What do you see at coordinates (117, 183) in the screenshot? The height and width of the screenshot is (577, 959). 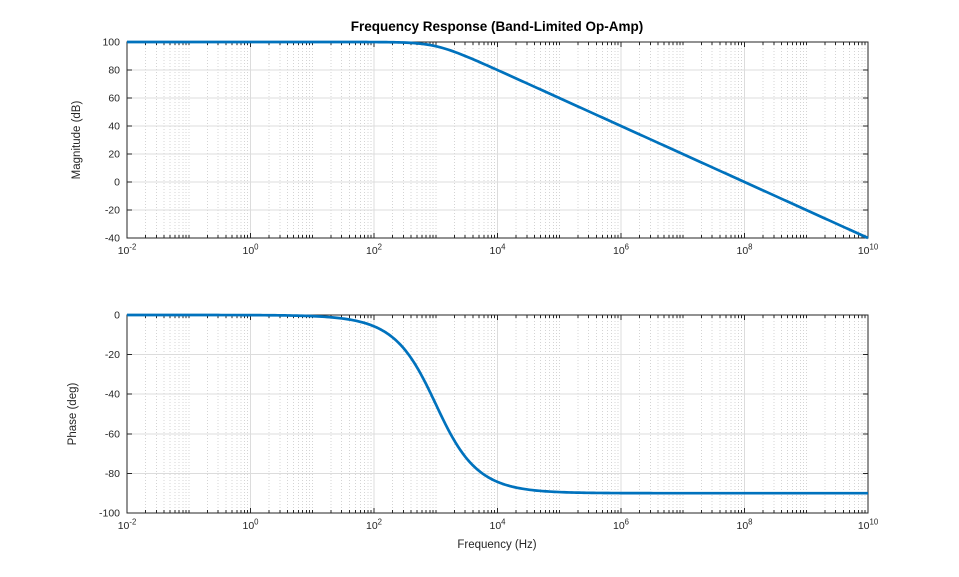 I see `magnitude-y-tick-label: 0` at bounding box center [117, 183].